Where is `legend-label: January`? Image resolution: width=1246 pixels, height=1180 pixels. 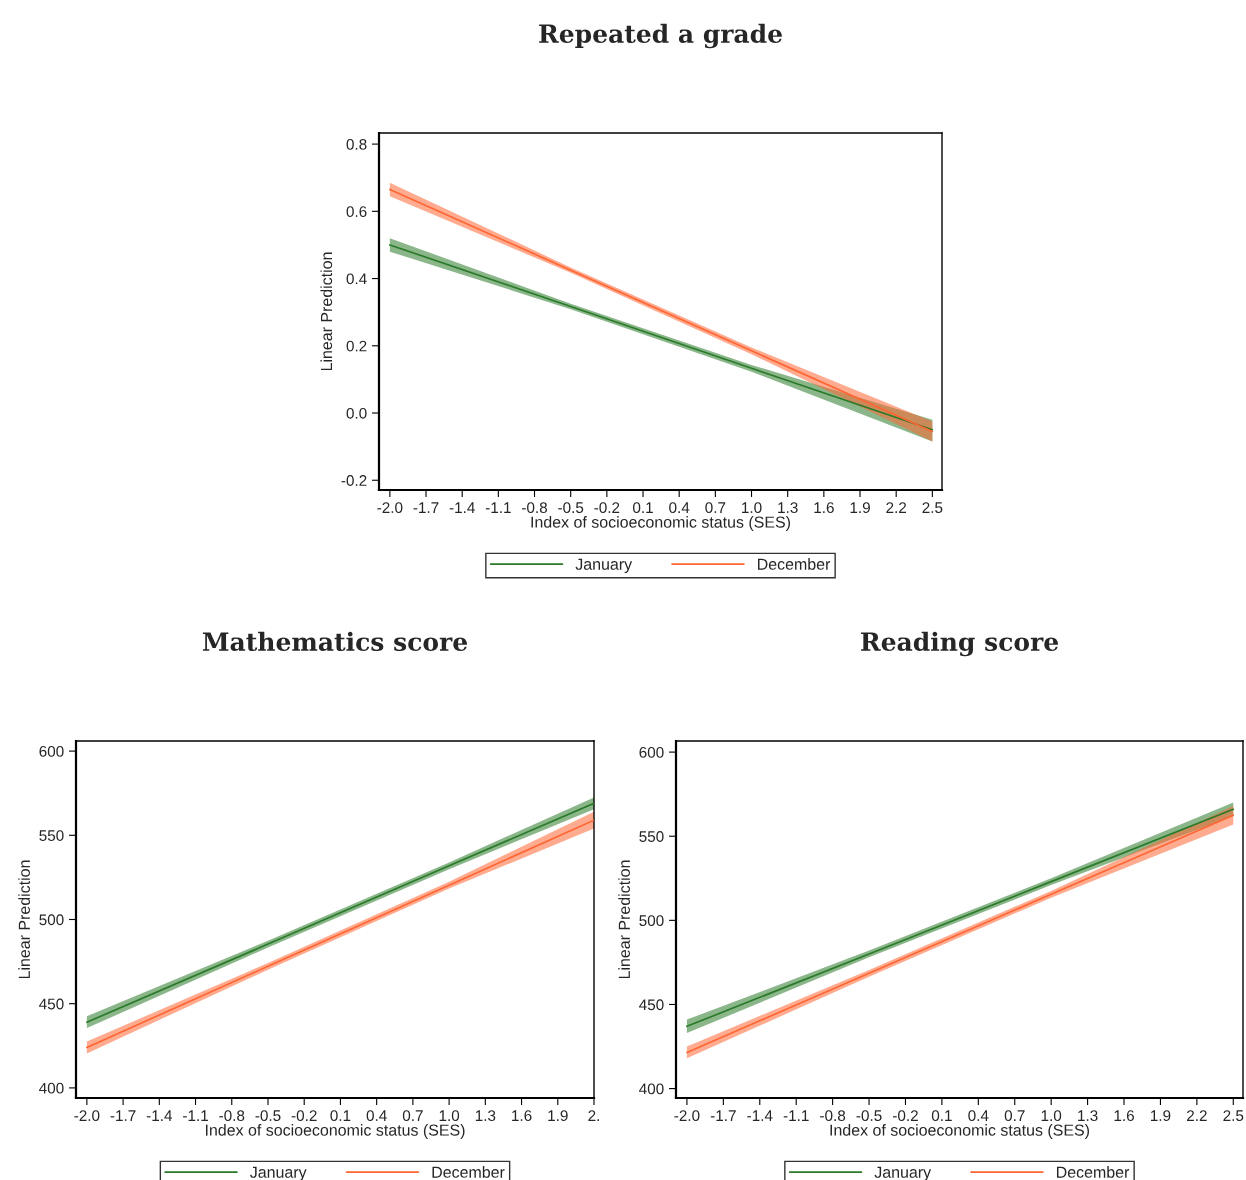
legend-label: January is located at coordinates (604, 565).